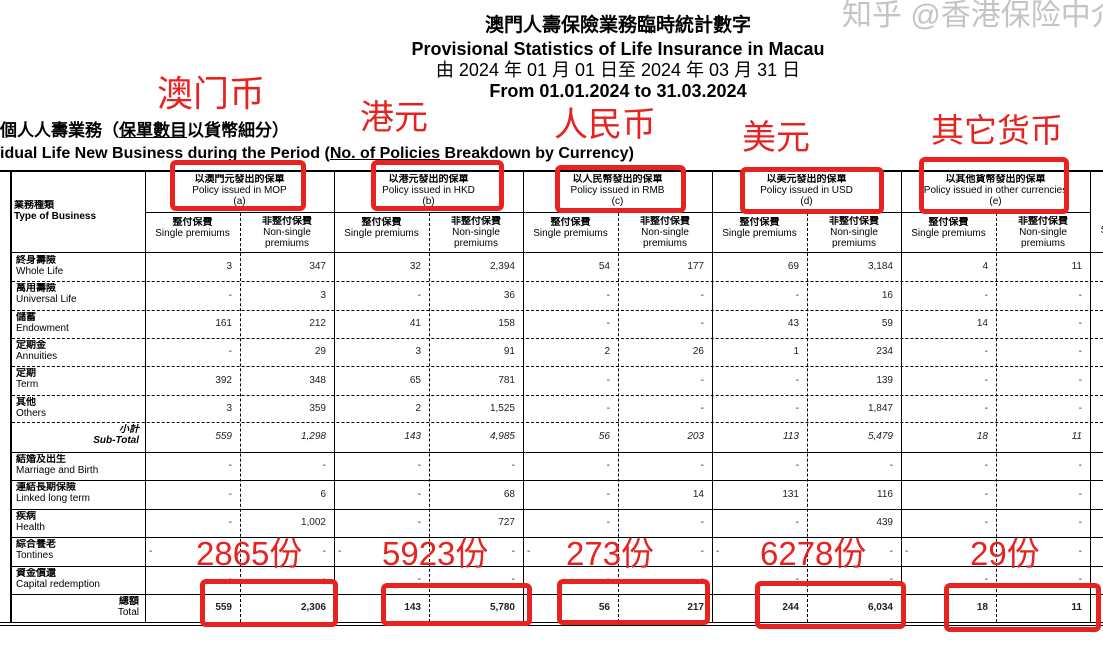 The height and width of the screenshot is (656, 1103). What do you see at coordinates (695, 436) in the screenshot?
I see `table-cell: 203` at bounding box center [695, 436].